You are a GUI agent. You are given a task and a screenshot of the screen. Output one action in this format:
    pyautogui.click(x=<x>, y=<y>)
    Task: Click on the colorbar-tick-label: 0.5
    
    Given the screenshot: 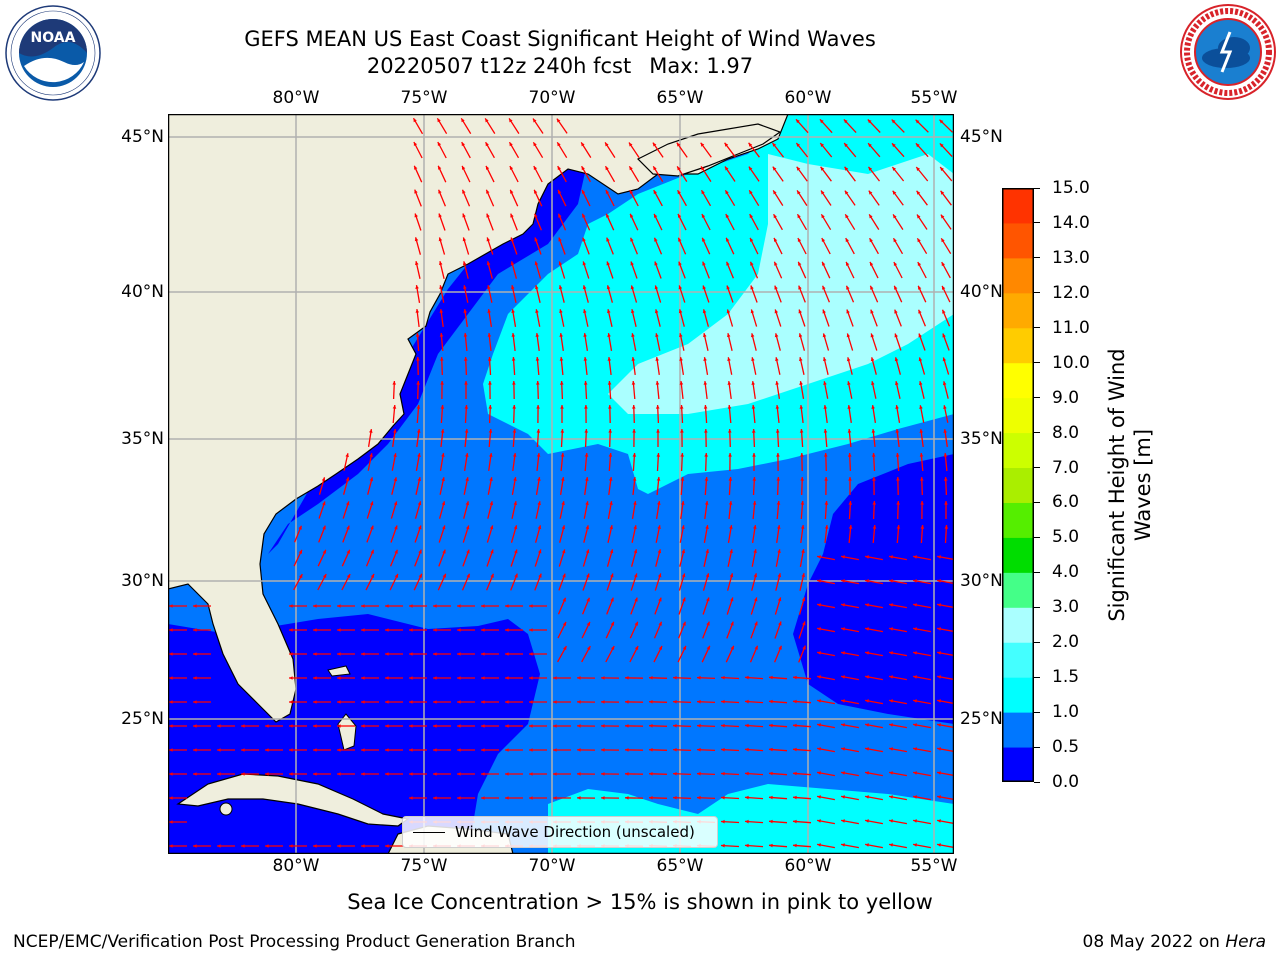 What is the action you would take?
    pyautogui.click(x=1066, y=747)
    